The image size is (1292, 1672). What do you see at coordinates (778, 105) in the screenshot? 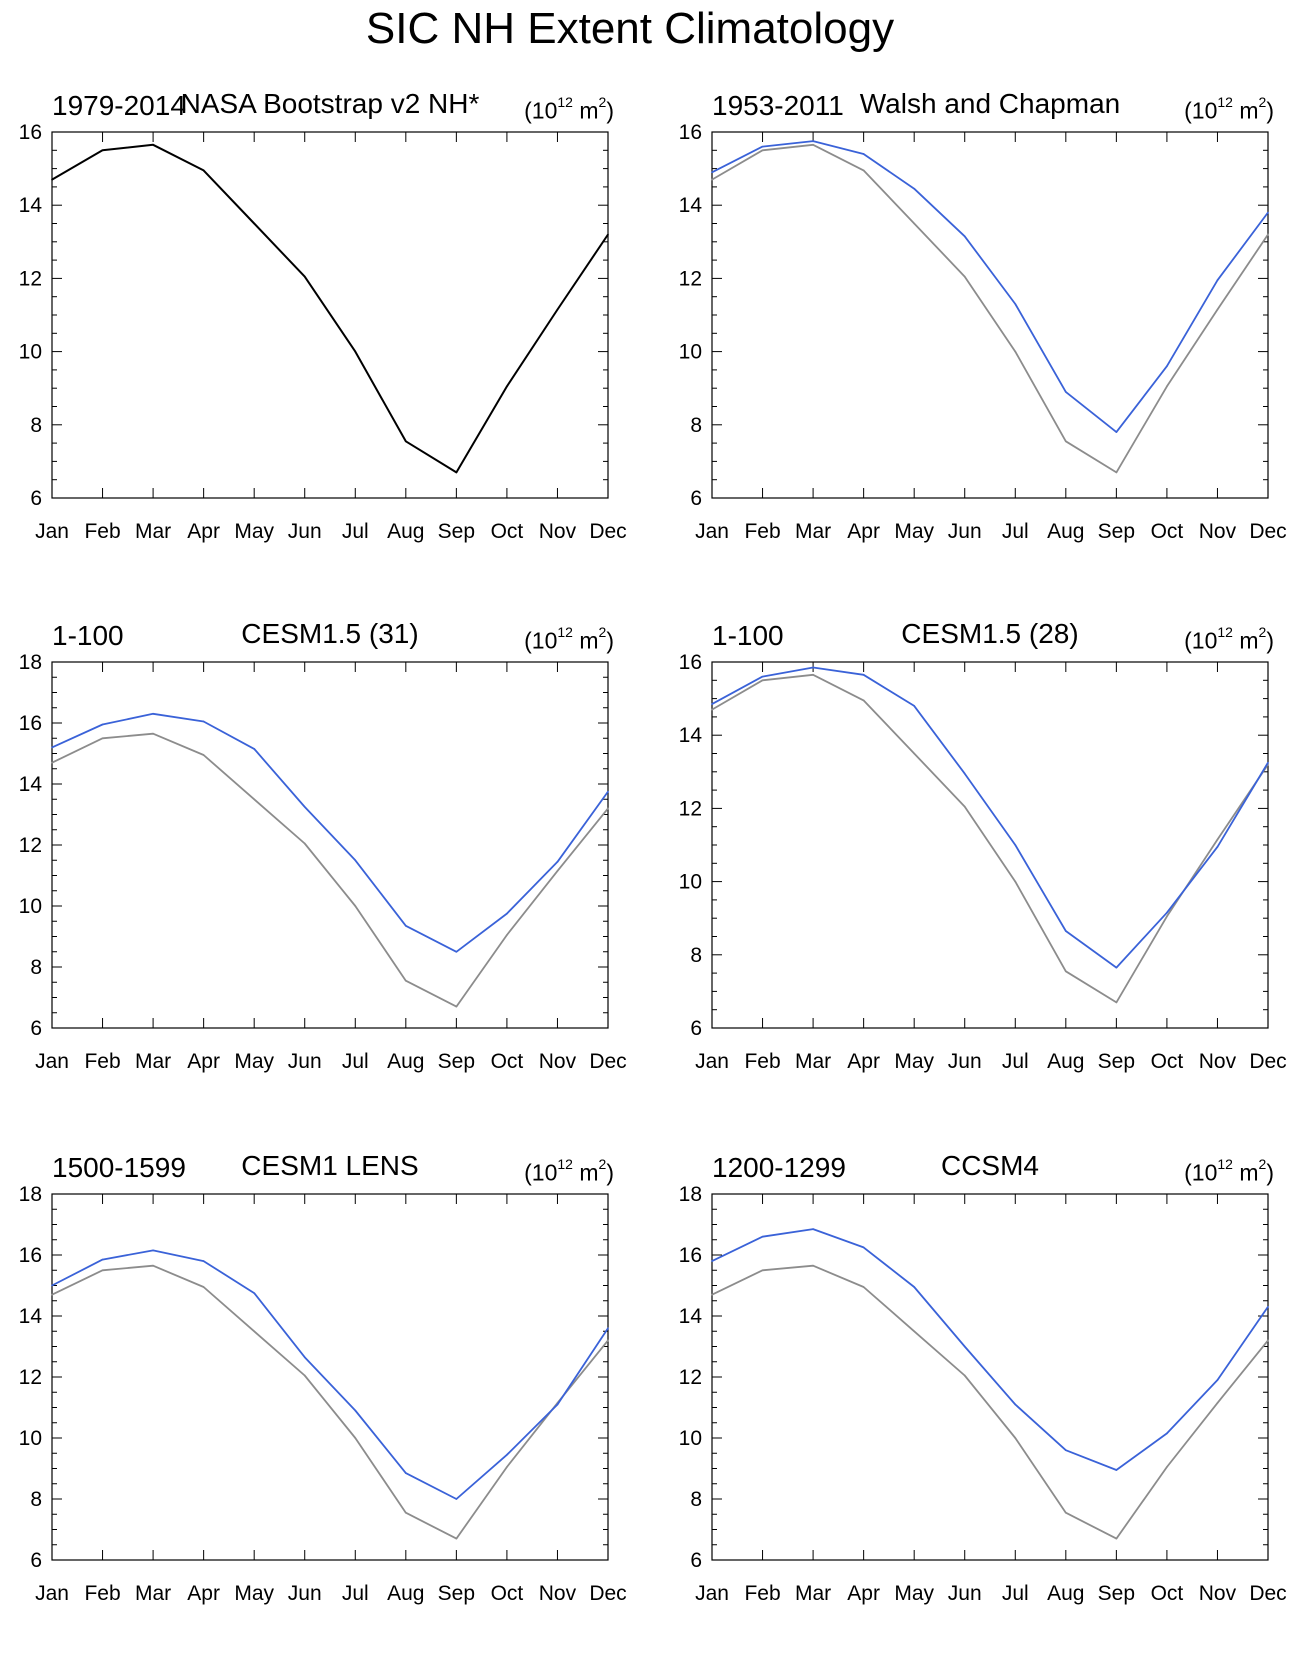
I see `panel-period-label: 1953-2011` at bounding box center [778, 105].